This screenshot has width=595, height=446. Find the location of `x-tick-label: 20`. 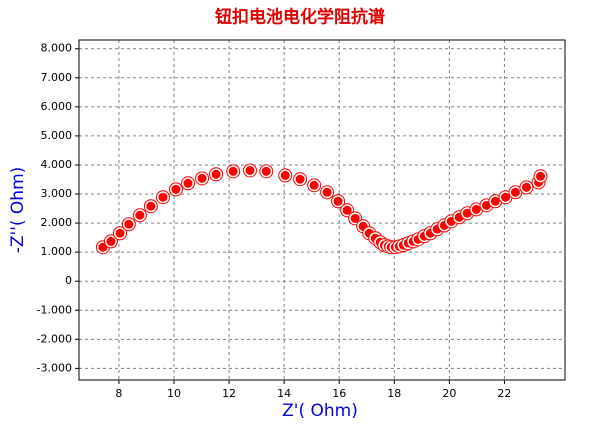

x-tick-label: 20 is located at coordinates (449, 393).